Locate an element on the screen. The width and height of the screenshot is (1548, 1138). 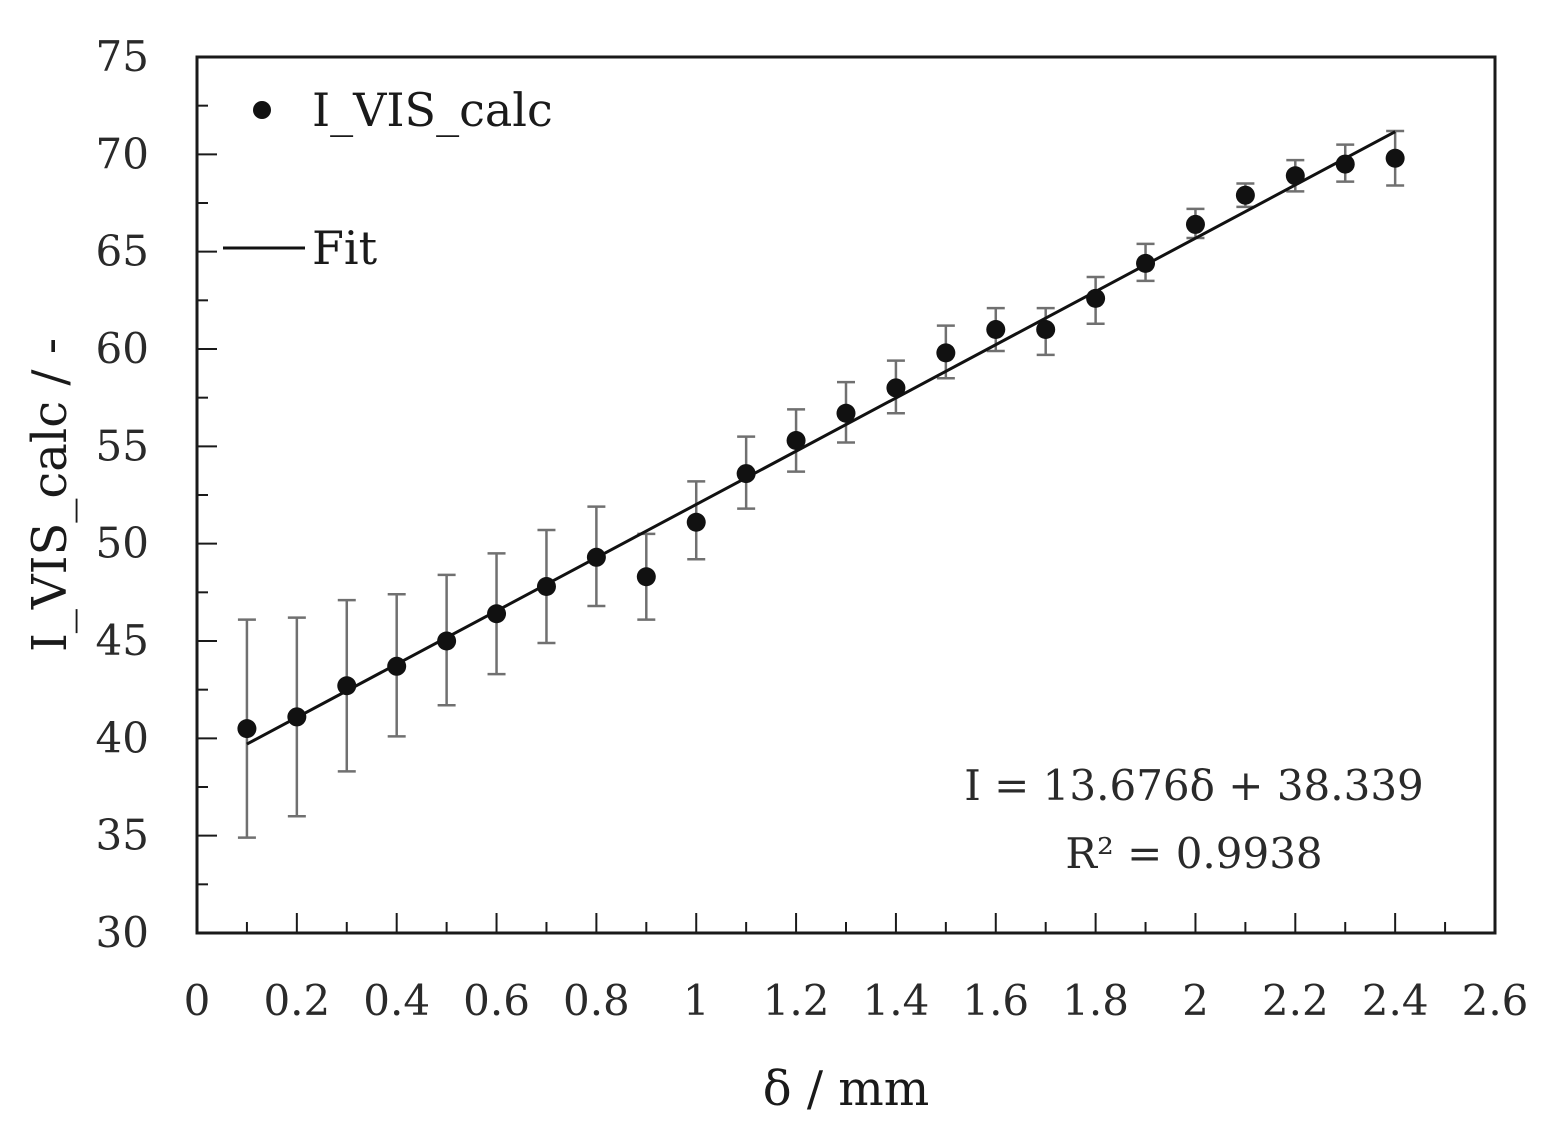
x-tick-label: 0.4 is located at coordinates (396, 1000).